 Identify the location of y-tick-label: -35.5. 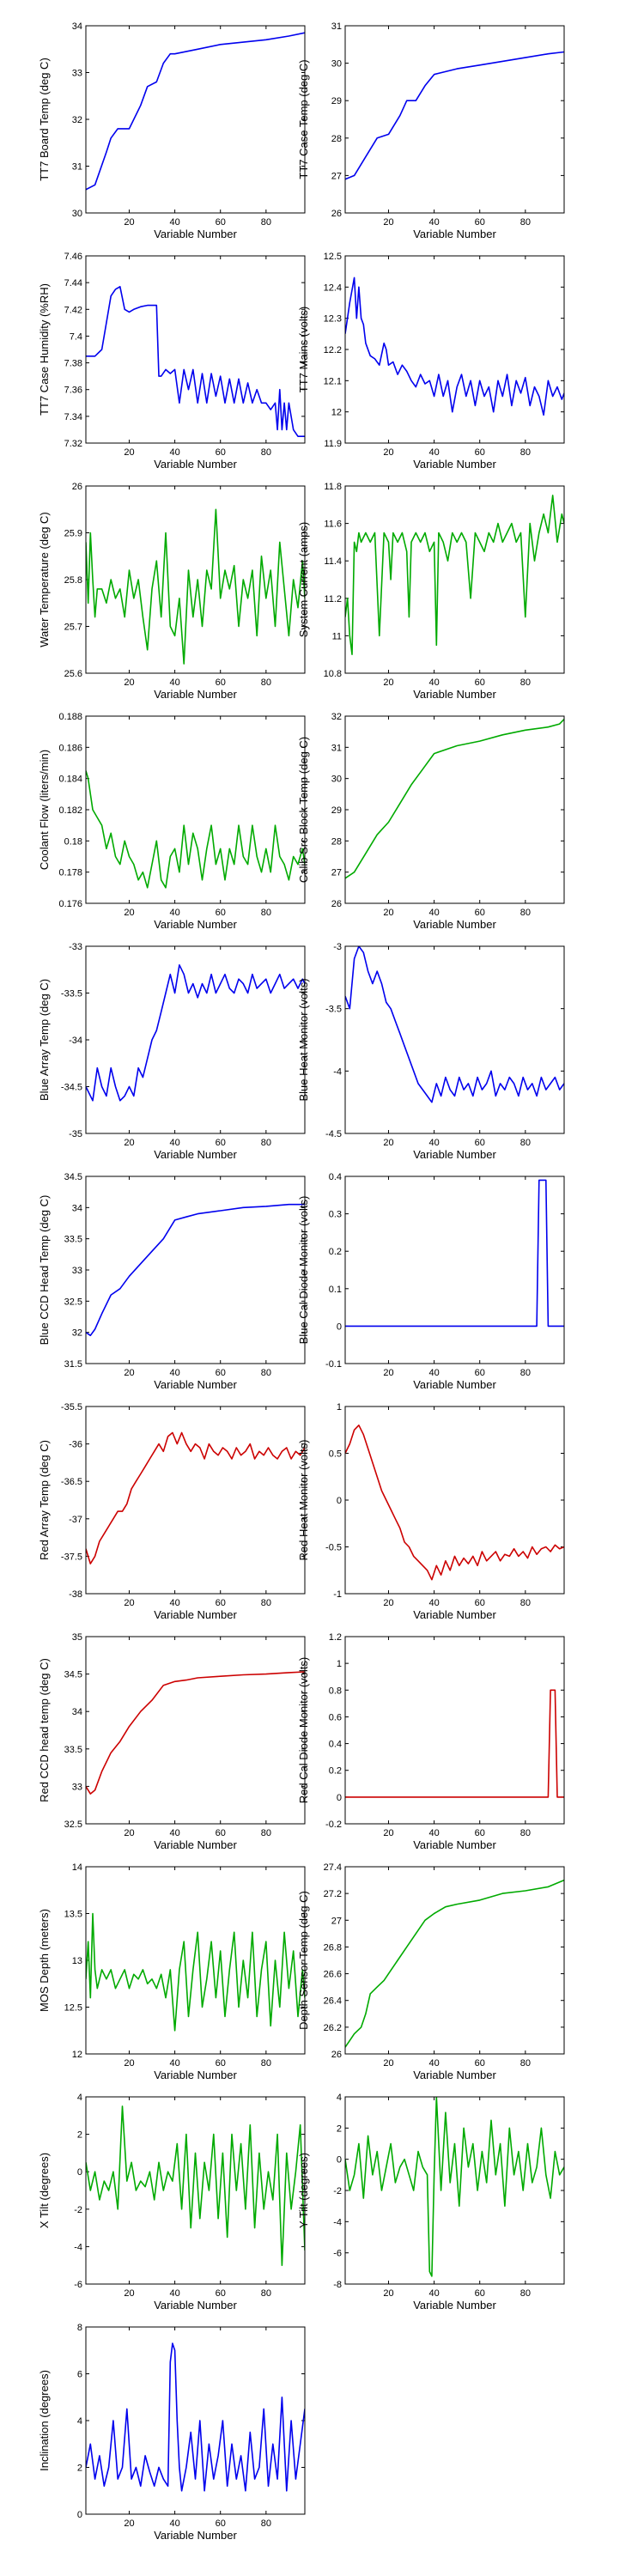
(71, 1407).